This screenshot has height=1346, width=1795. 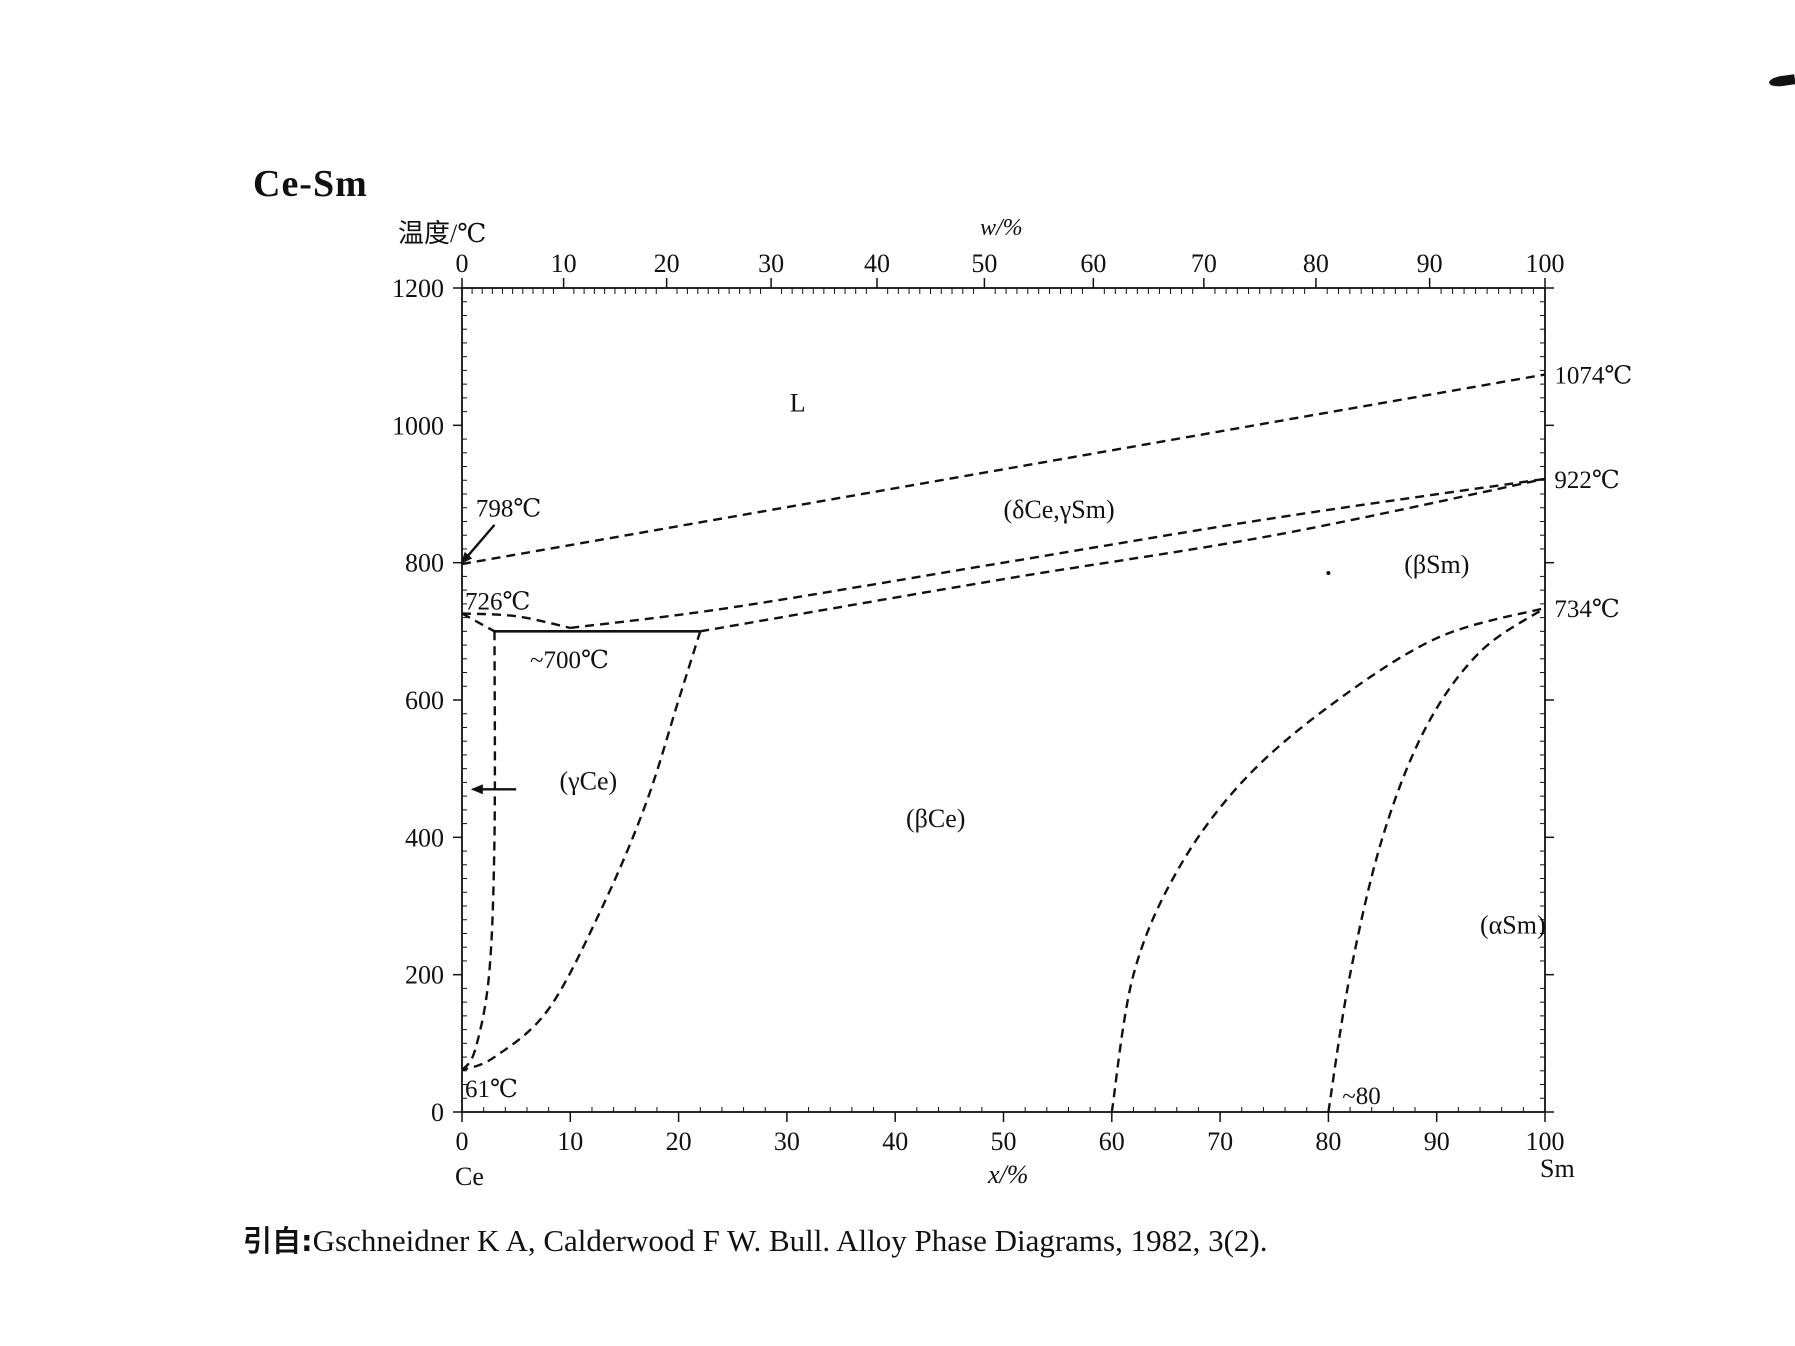 What do you see at coordinates (1316, 263) in the screenshot?
I see `top-tick-label: 80` at bounding box center [1316, 263].